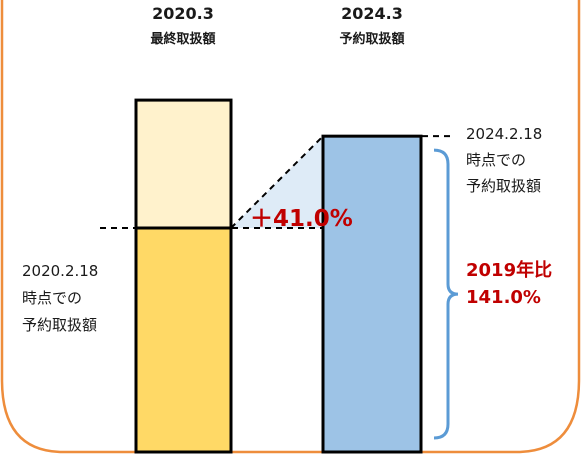 The height and width of the screenshot is (454, 581). What do you see at coordinates (183, 340) in the screenshot?
I see `bar-2020-baseline` at bounding box center [183, 340].